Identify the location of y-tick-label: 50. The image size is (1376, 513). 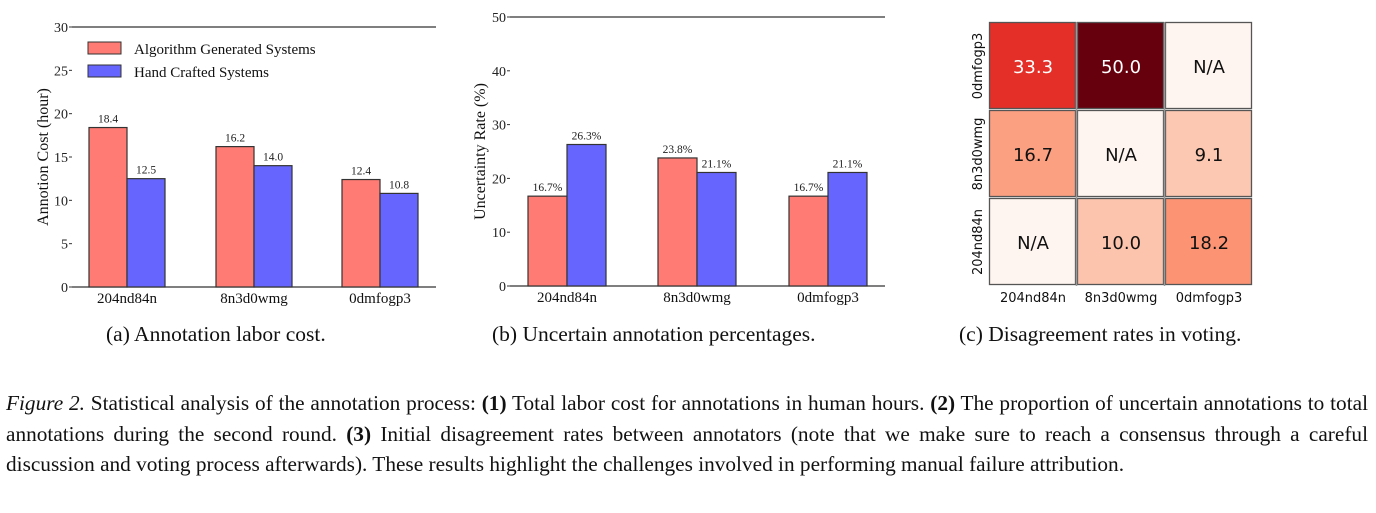
(499, 18).